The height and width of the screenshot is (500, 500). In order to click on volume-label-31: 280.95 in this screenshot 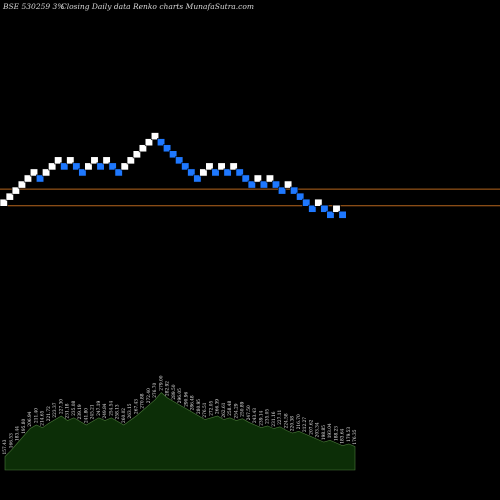, I will do `click(199, 406)`.